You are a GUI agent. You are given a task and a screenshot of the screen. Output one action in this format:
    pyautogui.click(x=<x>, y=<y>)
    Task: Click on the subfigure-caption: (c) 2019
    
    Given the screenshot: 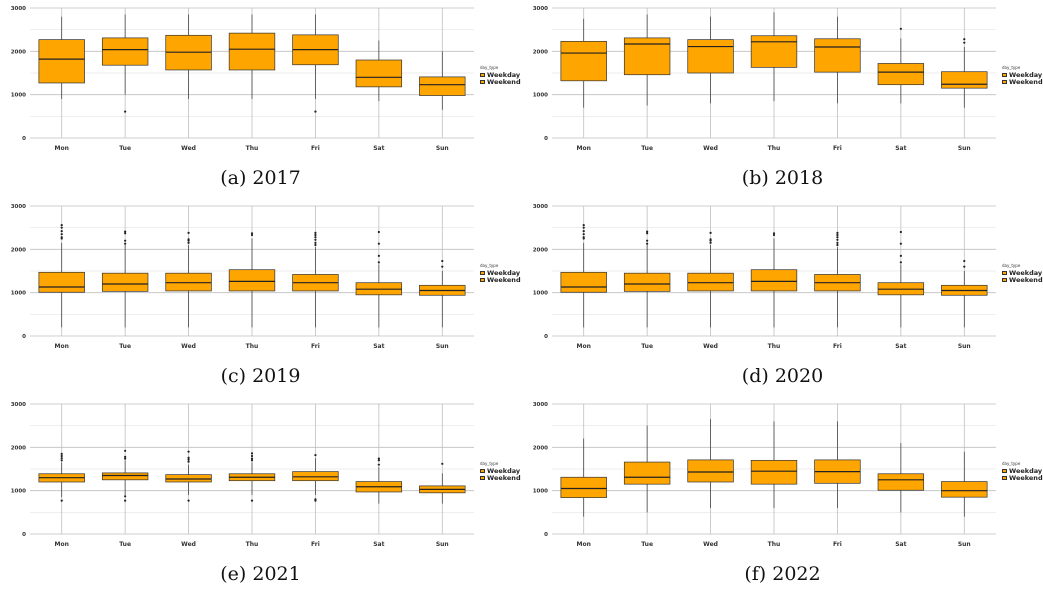 What is the action you would take?
    pyautogui.click(x=260, y=376)
    